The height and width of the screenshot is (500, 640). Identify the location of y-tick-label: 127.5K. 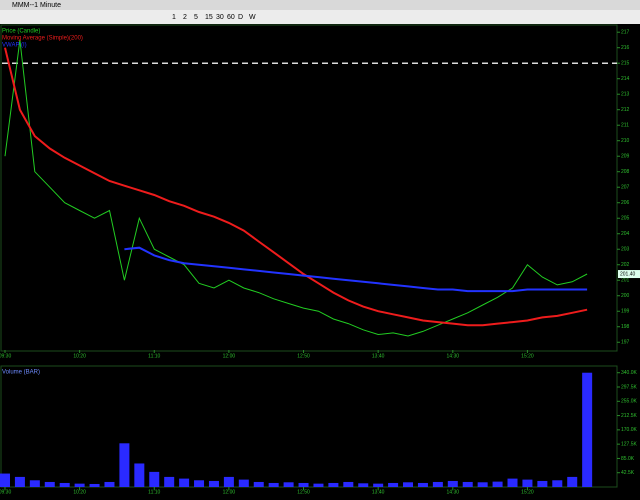
(629, 444).